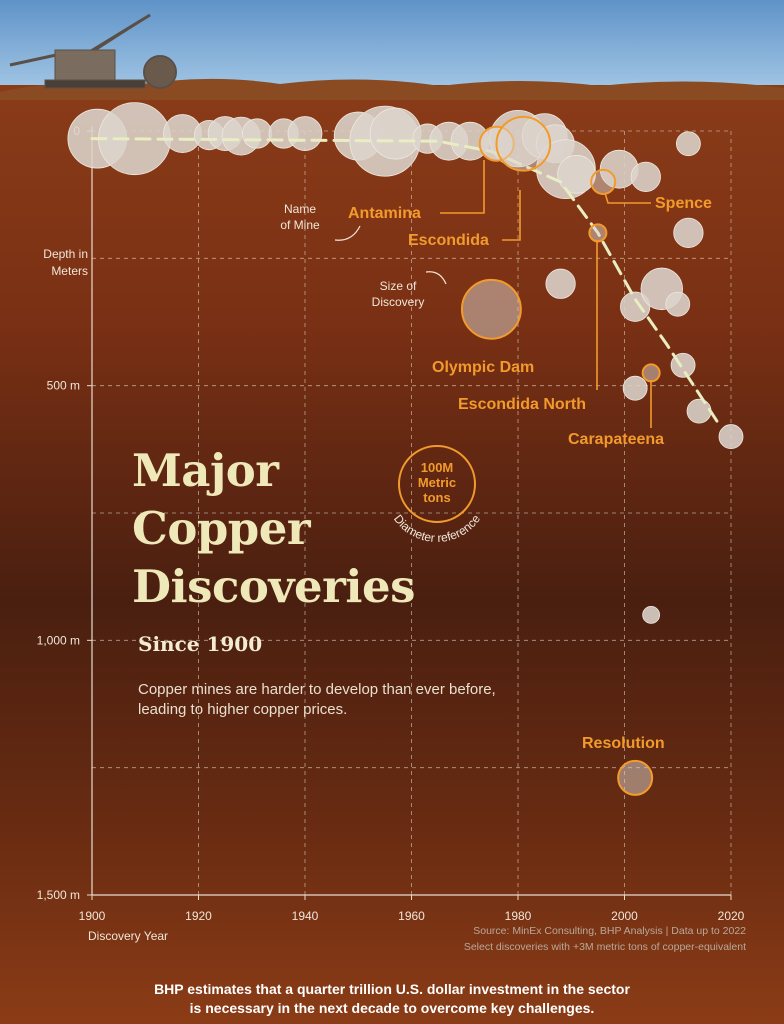 The image size is (784, 1024). What do you see at coordinates (58, 895) in the screenshot?
I see `y-tick-label: 1,500 m` at bounding box center [58, 895].